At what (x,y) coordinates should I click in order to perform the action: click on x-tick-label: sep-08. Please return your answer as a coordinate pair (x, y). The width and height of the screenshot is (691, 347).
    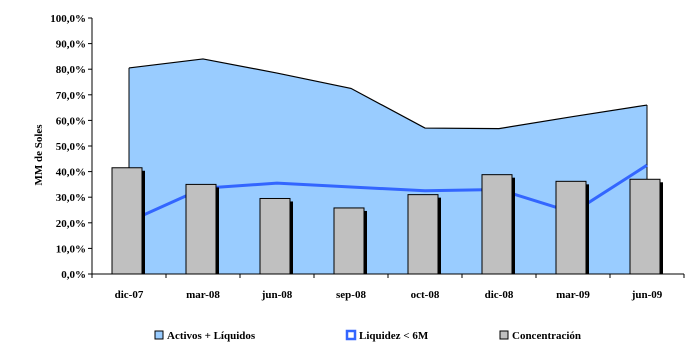
    Looking at the image, I should click on (351, 295).